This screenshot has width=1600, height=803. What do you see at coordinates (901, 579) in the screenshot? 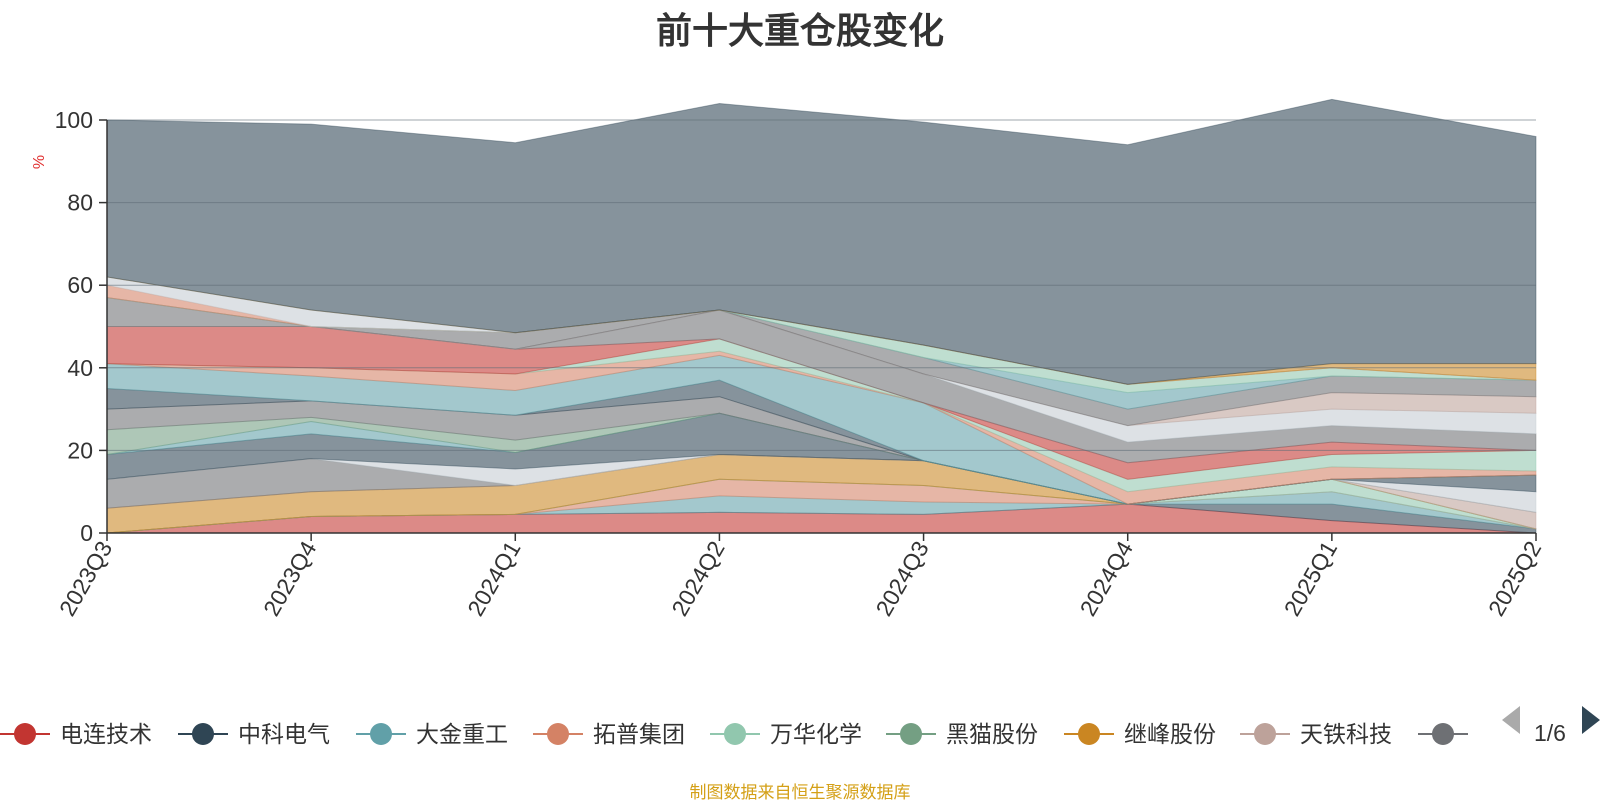
I see `x-tick-label: 2024Q3` at bounding box center [901, 579].